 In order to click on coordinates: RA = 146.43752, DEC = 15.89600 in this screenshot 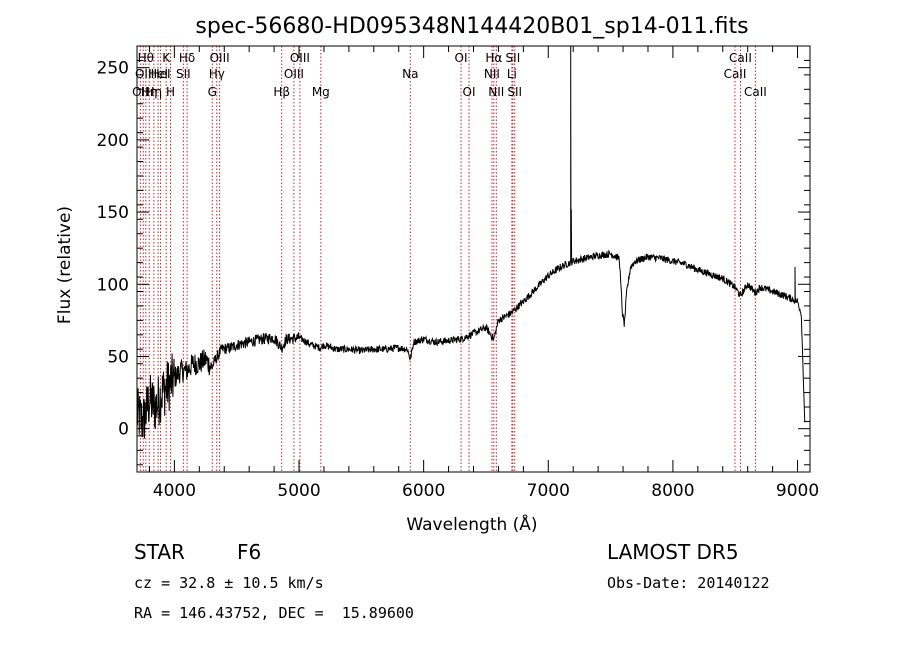, I will do `click(274, 613)`.